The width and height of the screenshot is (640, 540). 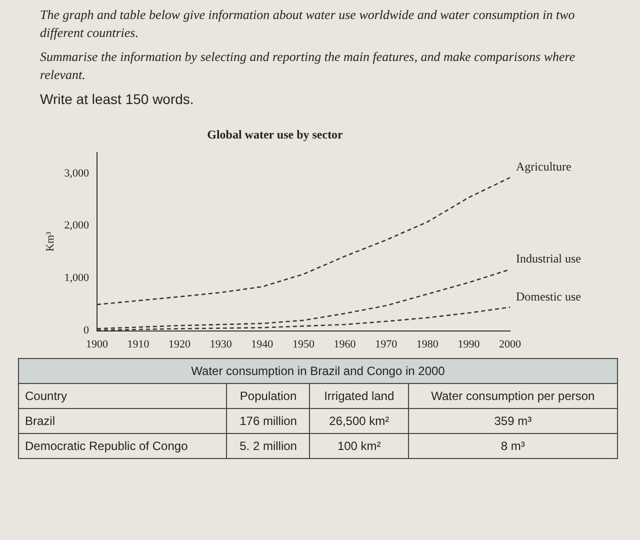 I want to click on x-tick-label: 1960, so click(x=345, y=344).